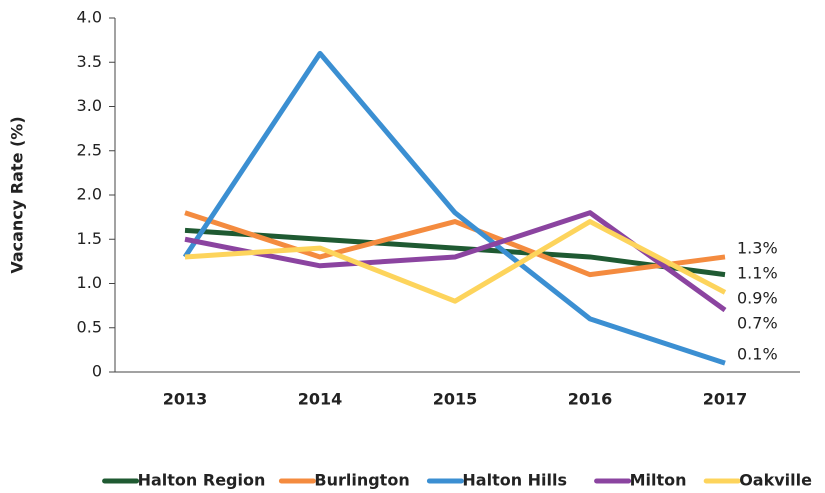 This screenshot has width=825, height=493. I want to click on data-label: 1.3%, so click(757, 247).